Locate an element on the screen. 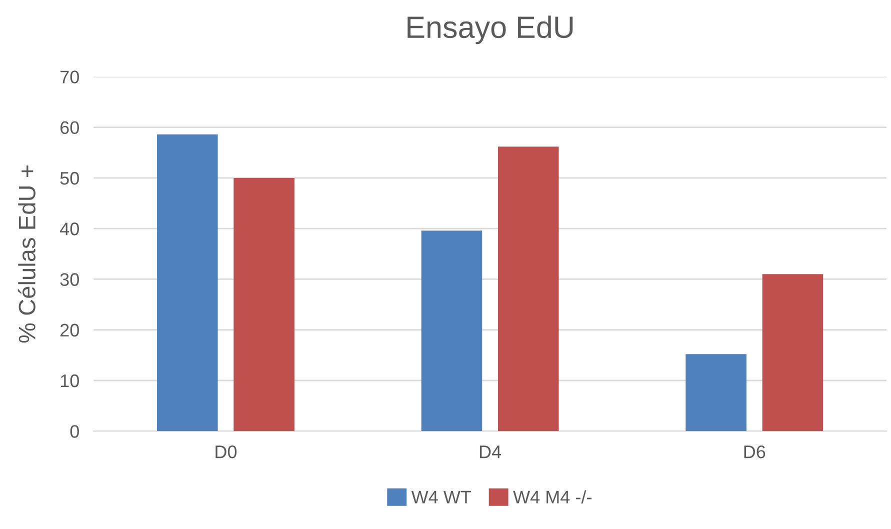 Image resolution: width=891 pixels, height=529 pixels. y-tick-label: 70 is located at coordinates (69, 77).